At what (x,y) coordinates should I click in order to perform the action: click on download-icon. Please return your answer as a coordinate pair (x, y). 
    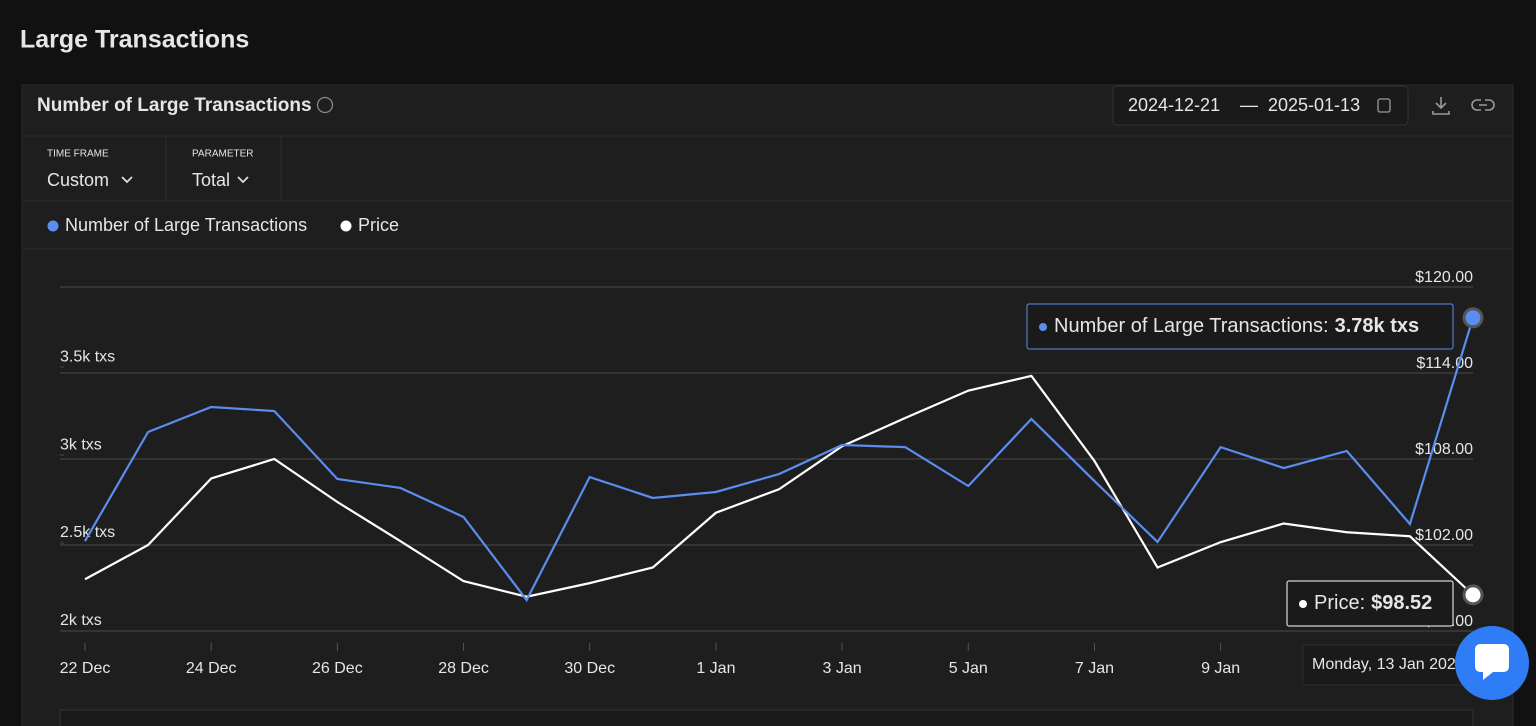
    Looking at the image, I should click on (1441, 106).